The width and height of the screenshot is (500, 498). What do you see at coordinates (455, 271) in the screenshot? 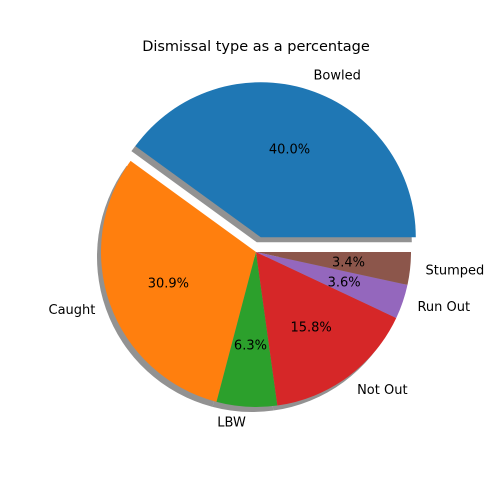
I see `slice-label-stumped: Stumped` at bounding box center [455, 271].